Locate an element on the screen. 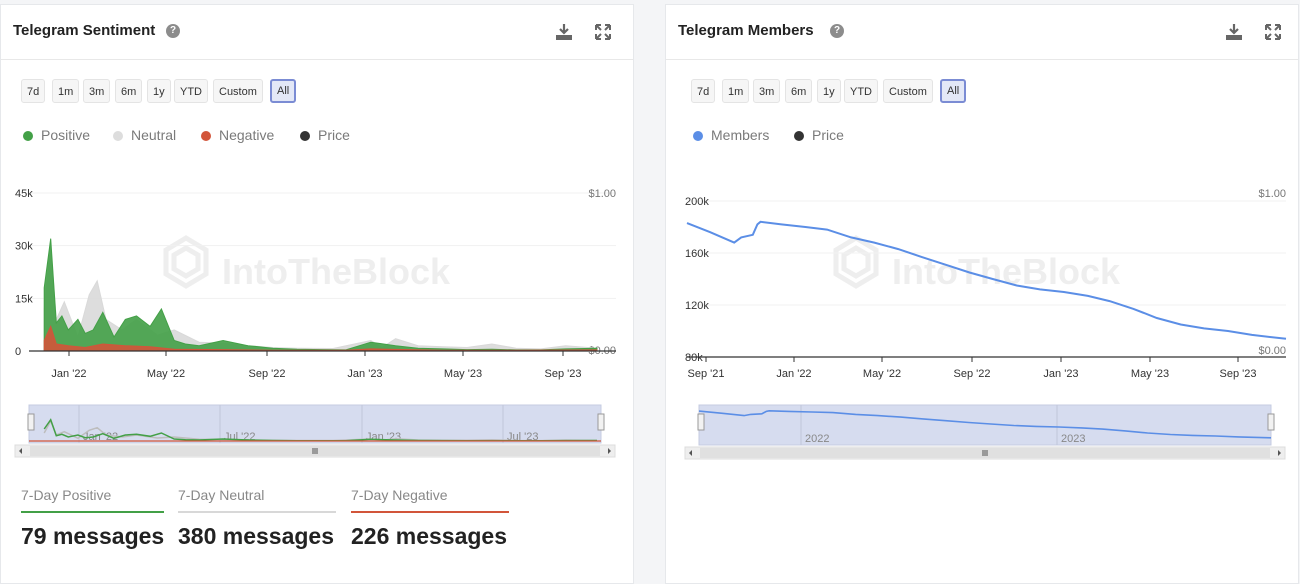  legend-item-members: Members is located at coordinates (731, 135).